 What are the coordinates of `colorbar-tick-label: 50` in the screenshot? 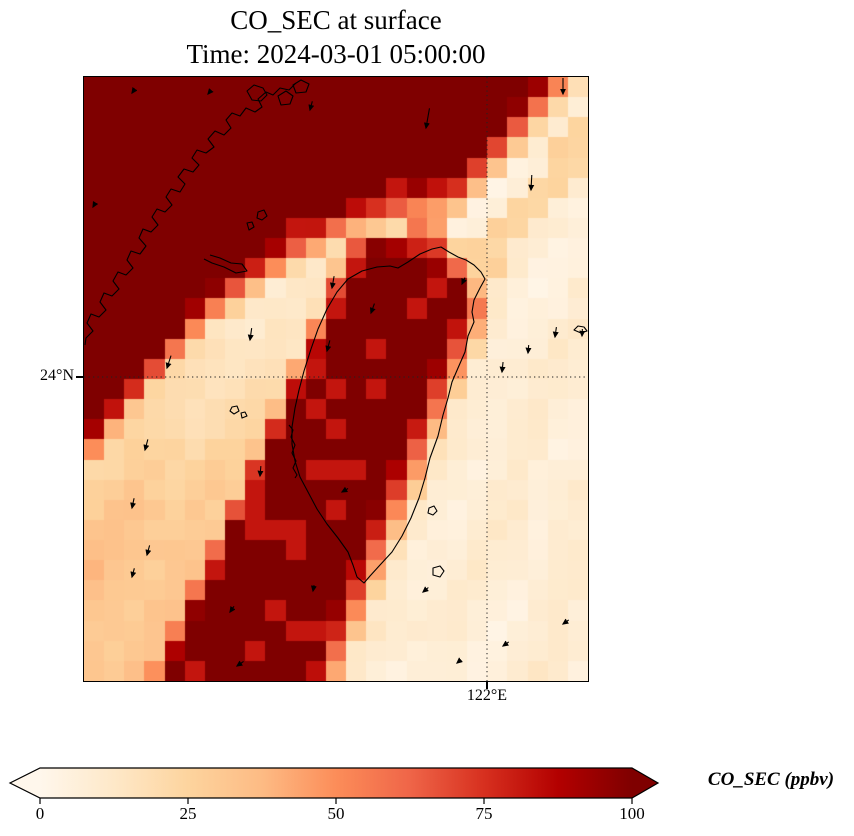 It's located at (336, 813).